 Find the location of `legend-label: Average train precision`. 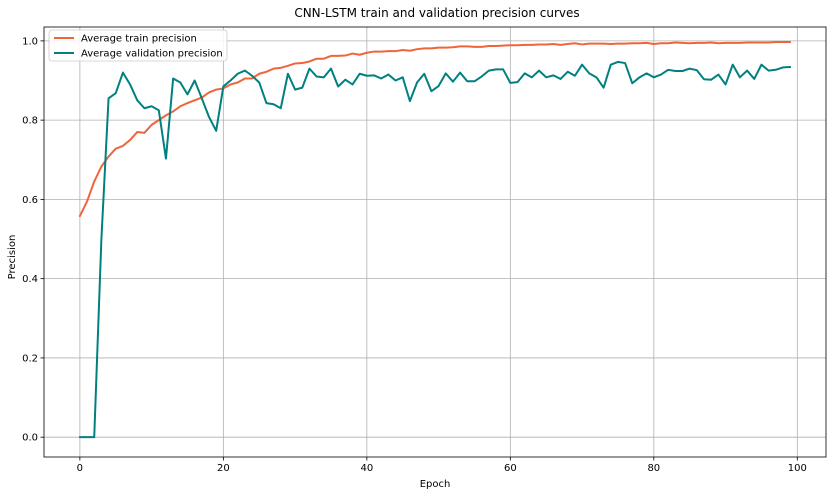

legend-label: Average train precision is located at coordinates (139, 39).